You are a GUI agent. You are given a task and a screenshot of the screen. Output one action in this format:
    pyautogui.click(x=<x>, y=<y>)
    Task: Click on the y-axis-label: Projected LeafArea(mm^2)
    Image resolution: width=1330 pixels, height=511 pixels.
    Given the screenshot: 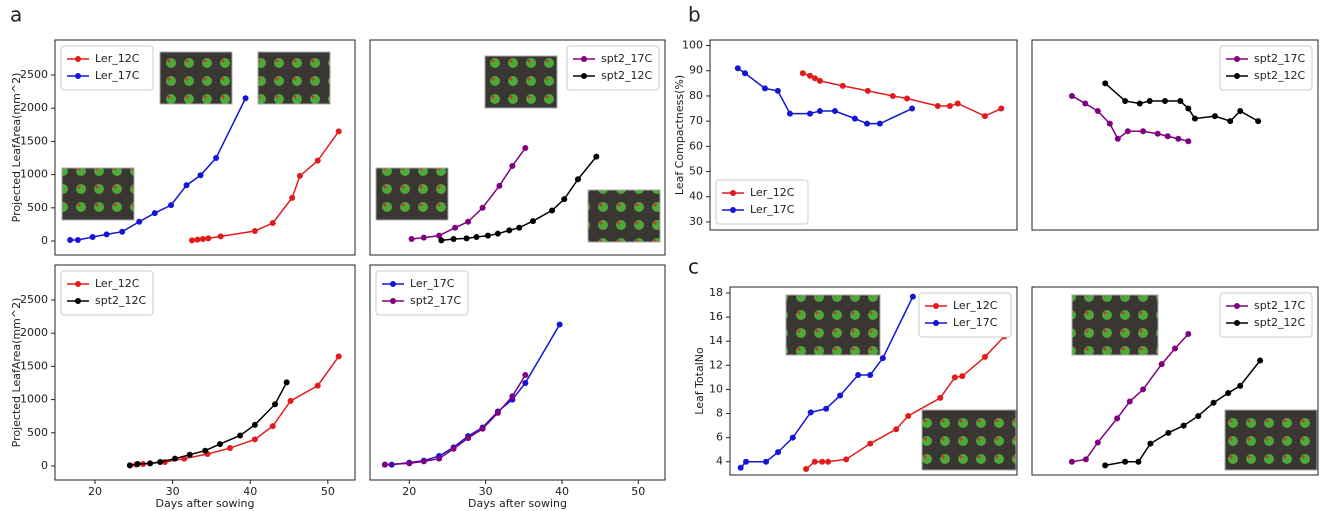 What is the action you would take?
    pyautogui.click(x=16, y=373)
    